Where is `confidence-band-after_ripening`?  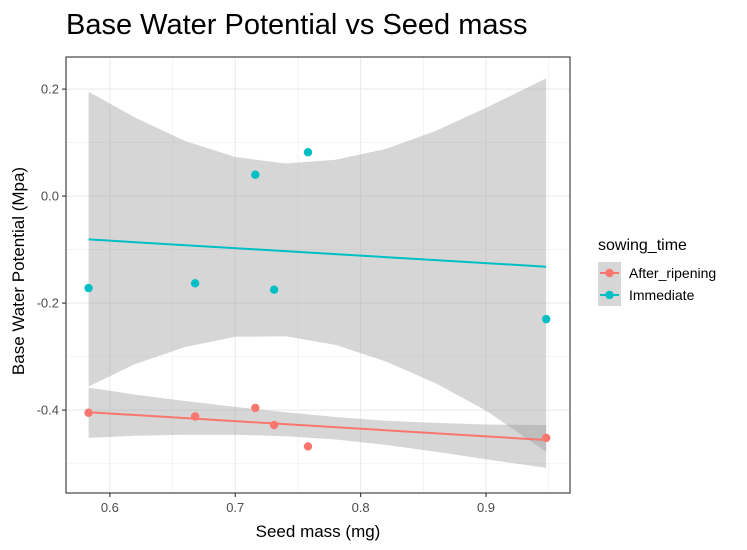 confidence-band-after_ripening is located at coordinates (317, 427).